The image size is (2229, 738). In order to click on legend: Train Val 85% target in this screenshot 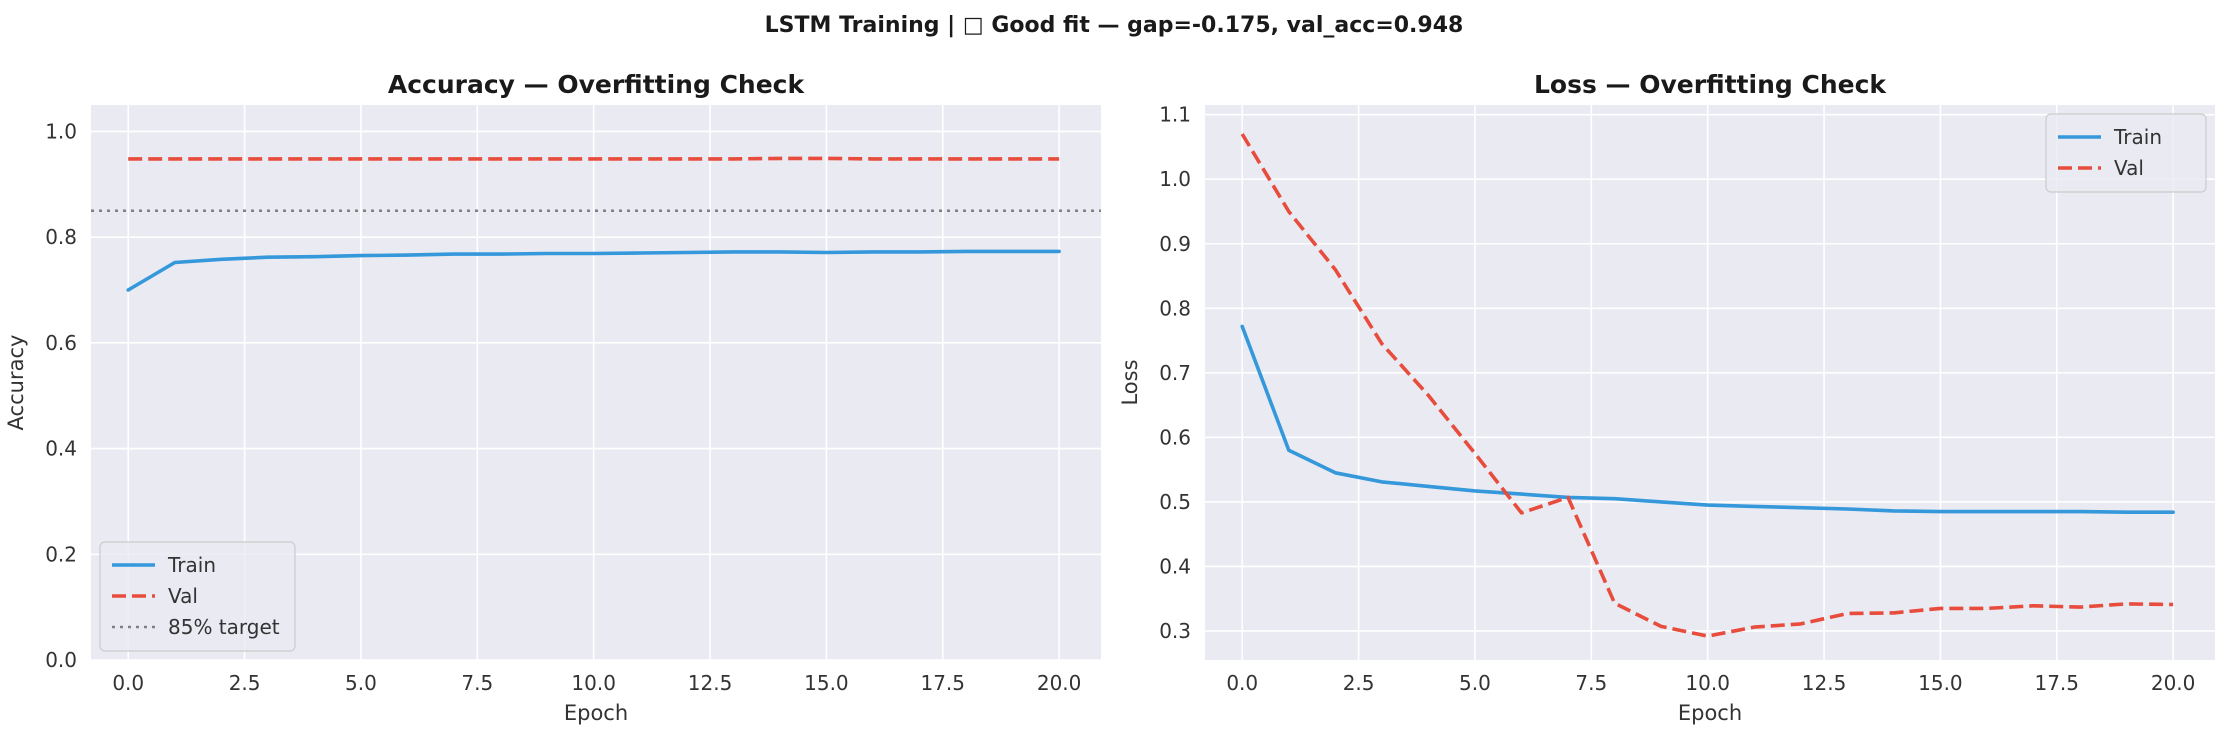, I will do `click(197, 596)`.